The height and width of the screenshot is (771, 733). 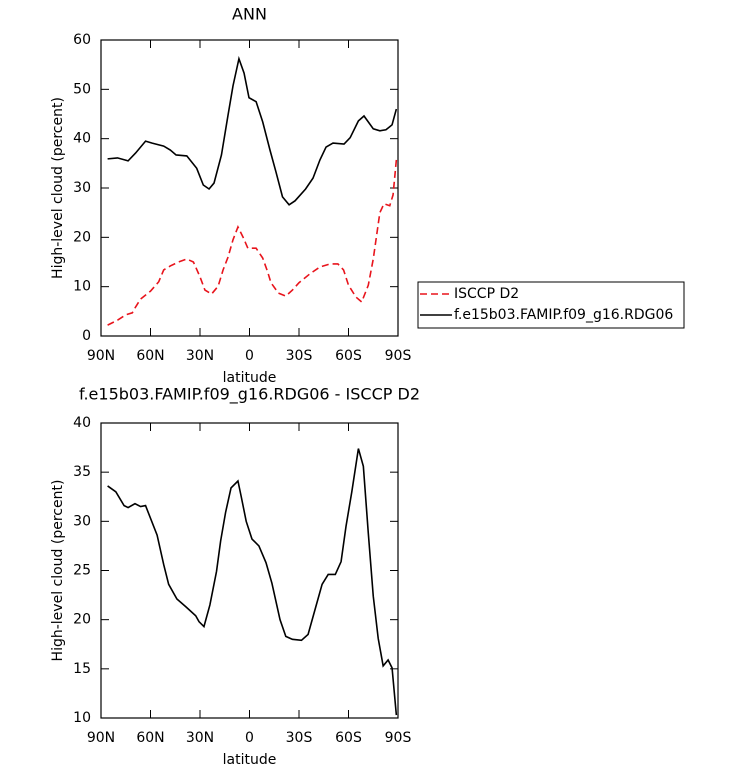 What do you see at coordinates (82, 89) in the screenshot?
I see `y-tick-label: 50` at bounding box center [82, 89].